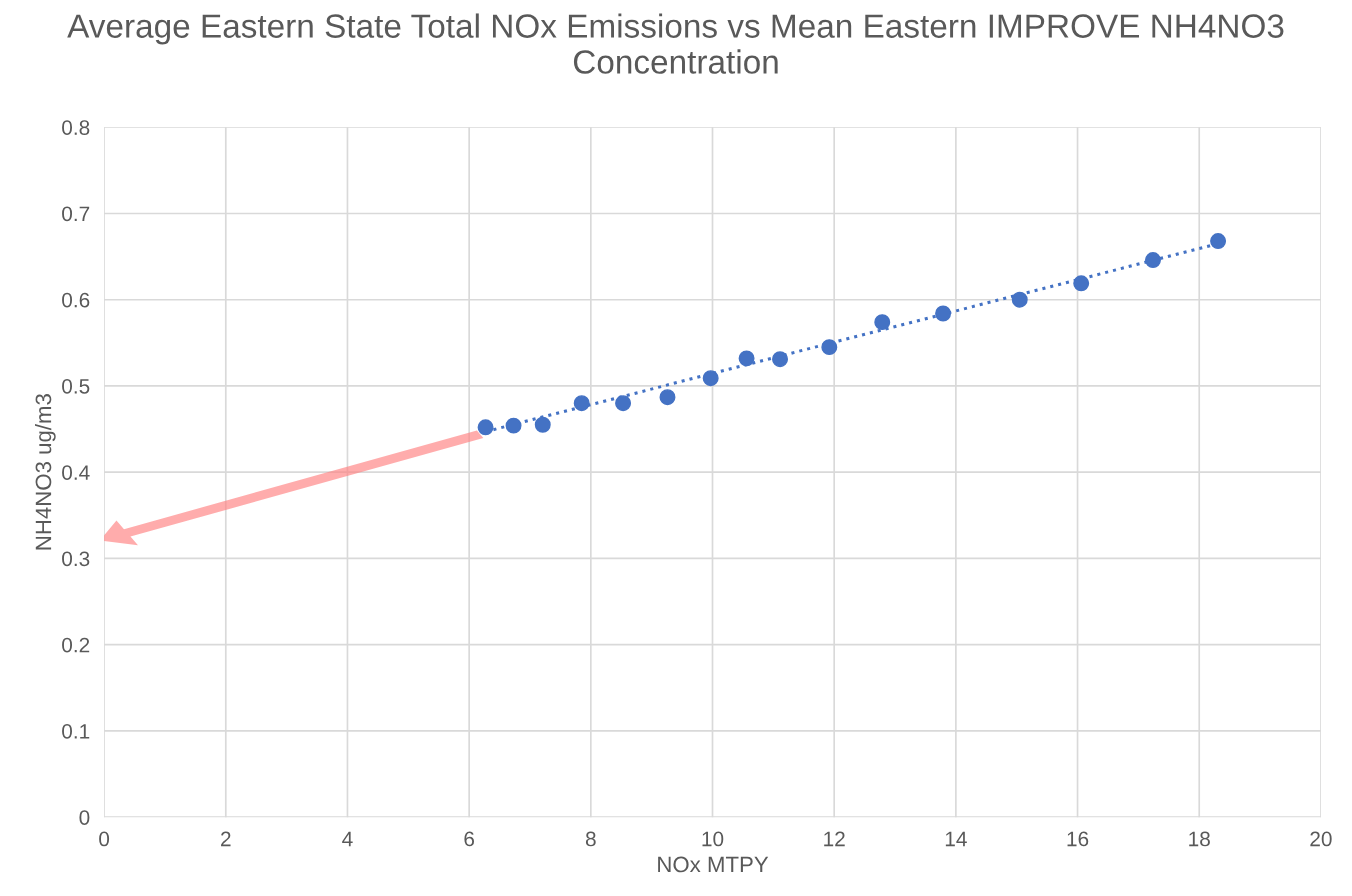 This screenshot has width=1352, height=896. What do you see at coordinates (76, 386) in the screenshot?
I see `y-tick-label: 0.5` at bounding box center [76, 386].